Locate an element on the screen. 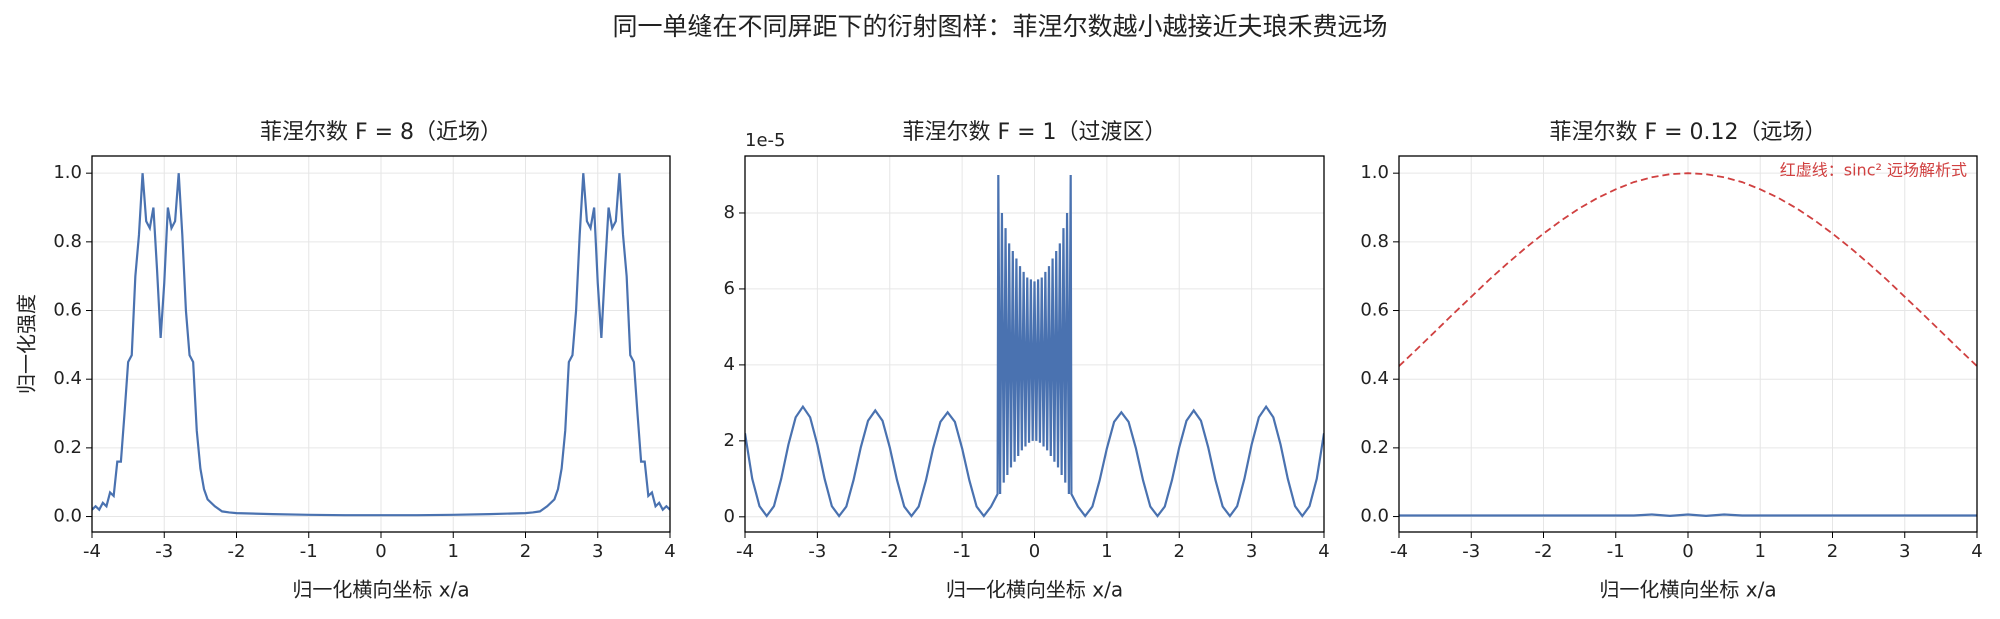  y-tick-label: 6 is located at coordinates (729, 288).